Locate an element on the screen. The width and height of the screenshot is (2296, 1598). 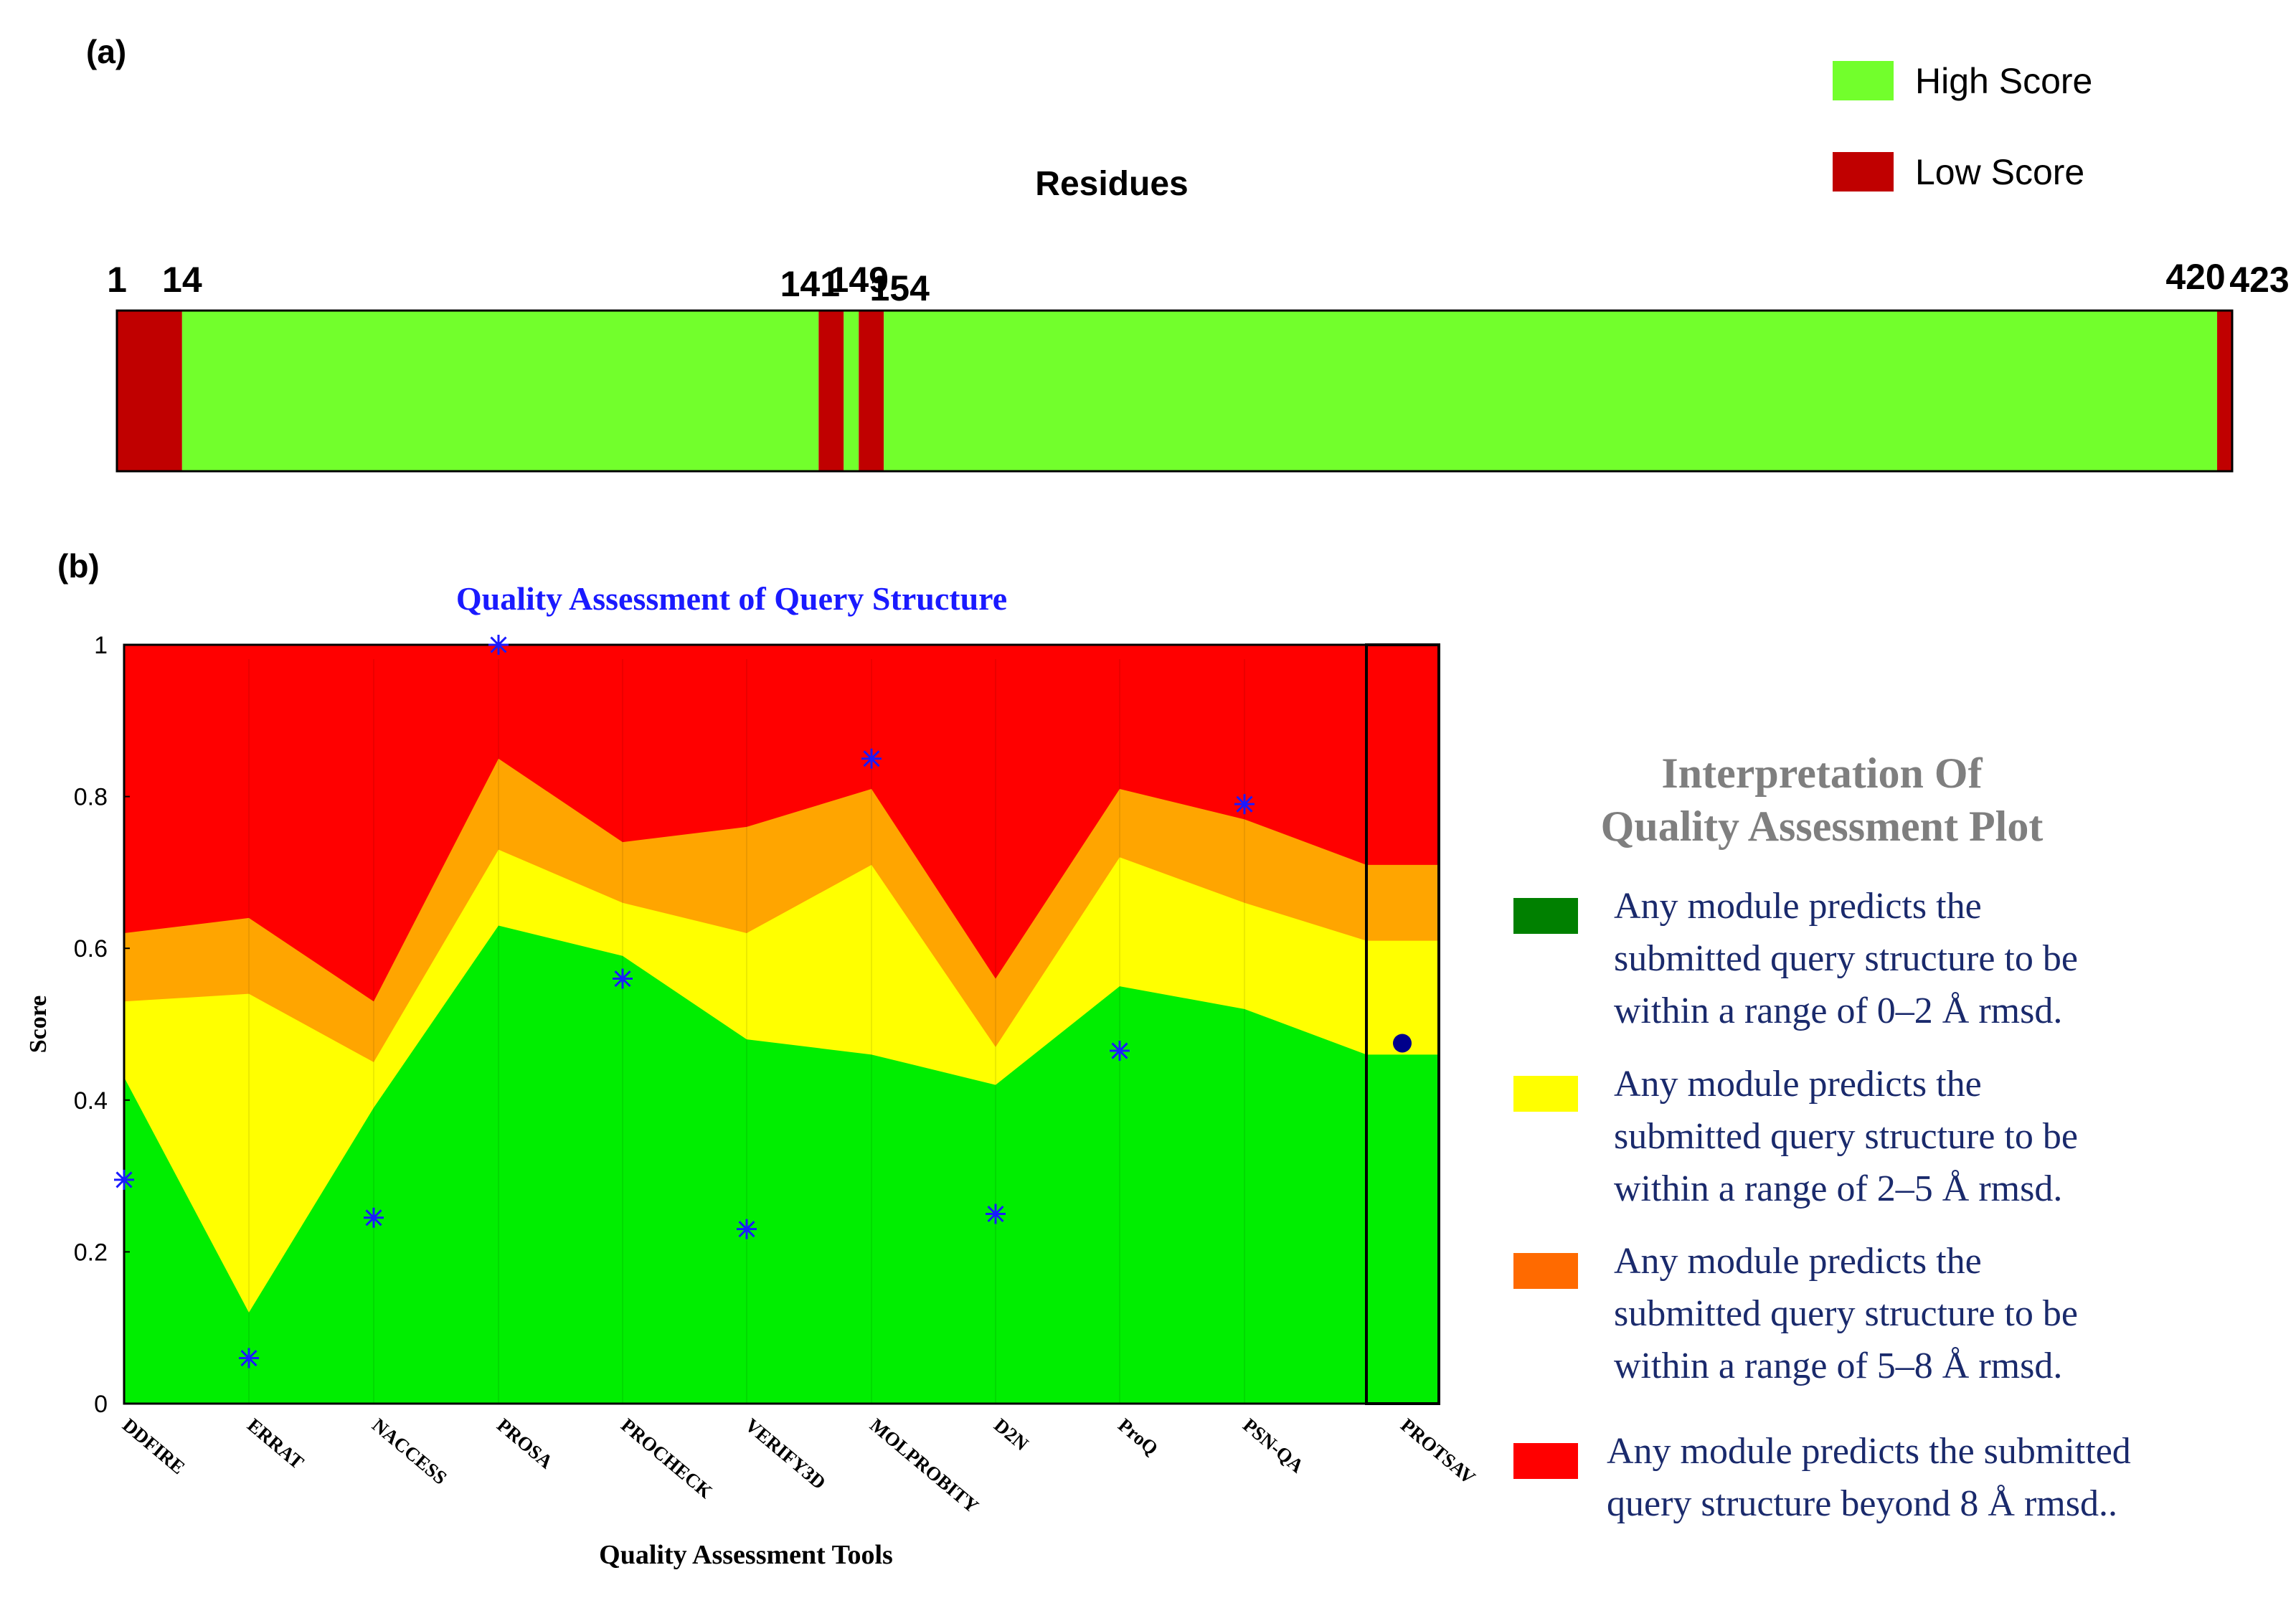
legend-swatch-high is located at coordinates (1863, 80).